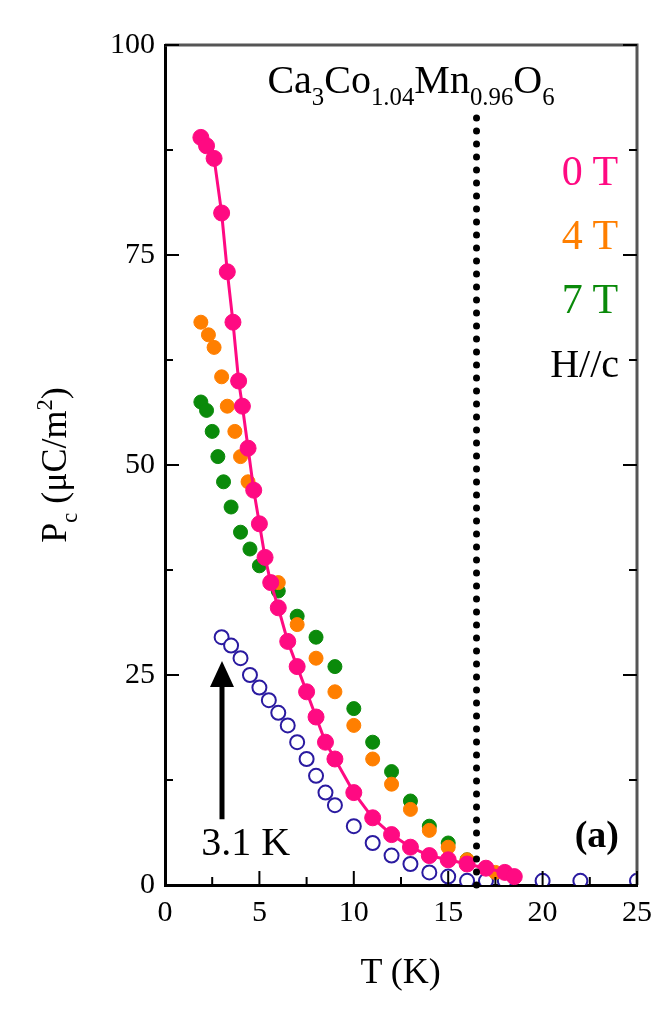 The image size is (662, 1011). Describe the element at coordinates (140, 462) in the screenshot. I see `y-tick-label: 50` at that location.